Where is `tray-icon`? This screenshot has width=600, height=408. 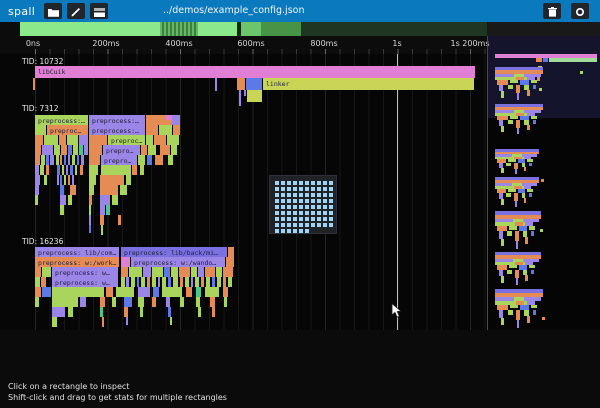
tray-icon is located at coordinates (99, 11).